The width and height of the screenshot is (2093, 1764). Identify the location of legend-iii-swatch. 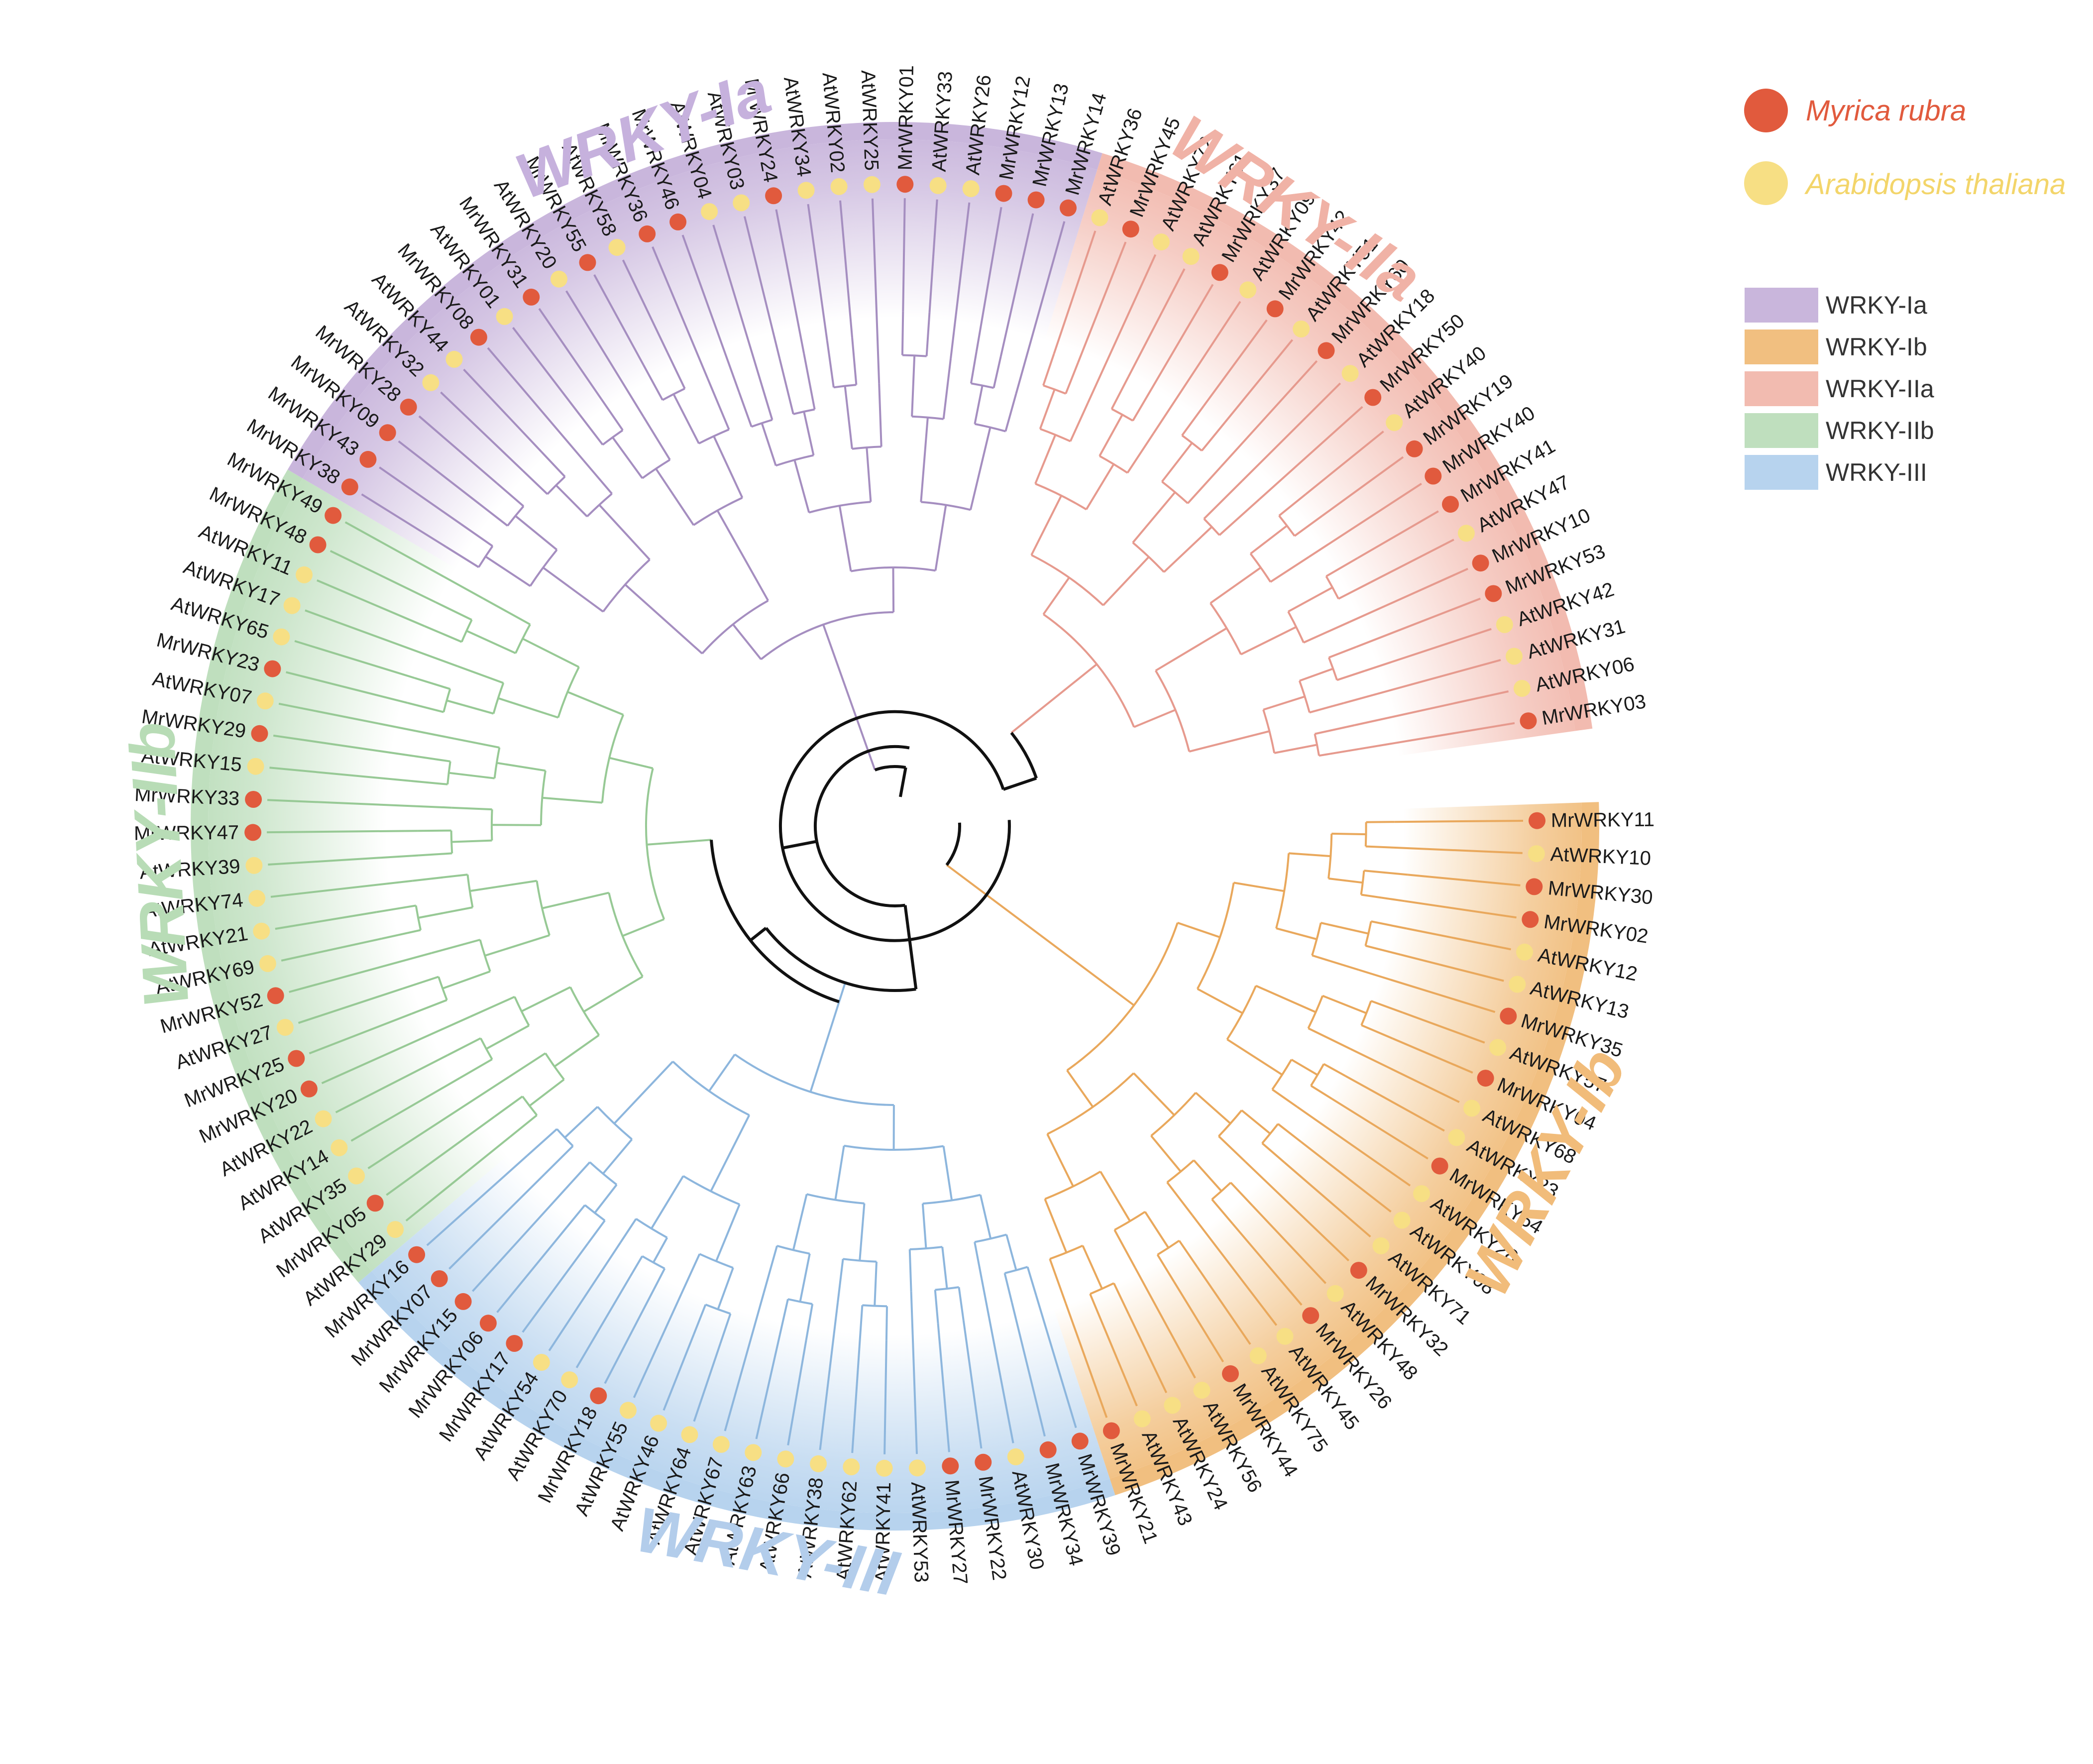
(1781, 472).